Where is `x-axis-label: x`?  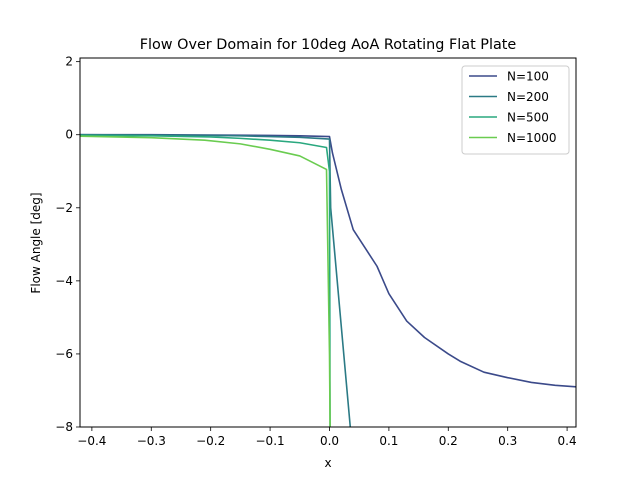 x-axis-label: x is located at coordinates (327, 463).